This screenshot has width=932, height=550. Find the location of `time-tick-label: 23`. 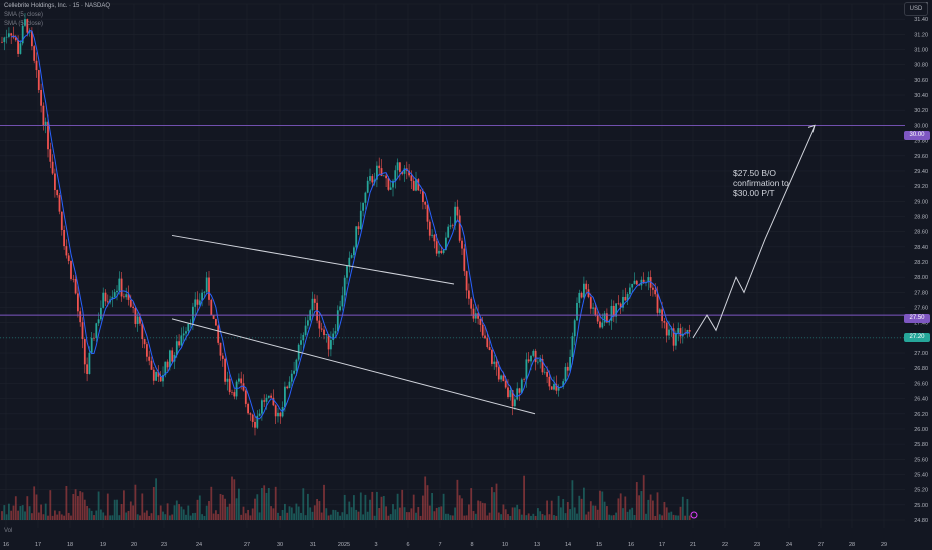

time-tick-label: 23 is located at coordinates (757, 545).